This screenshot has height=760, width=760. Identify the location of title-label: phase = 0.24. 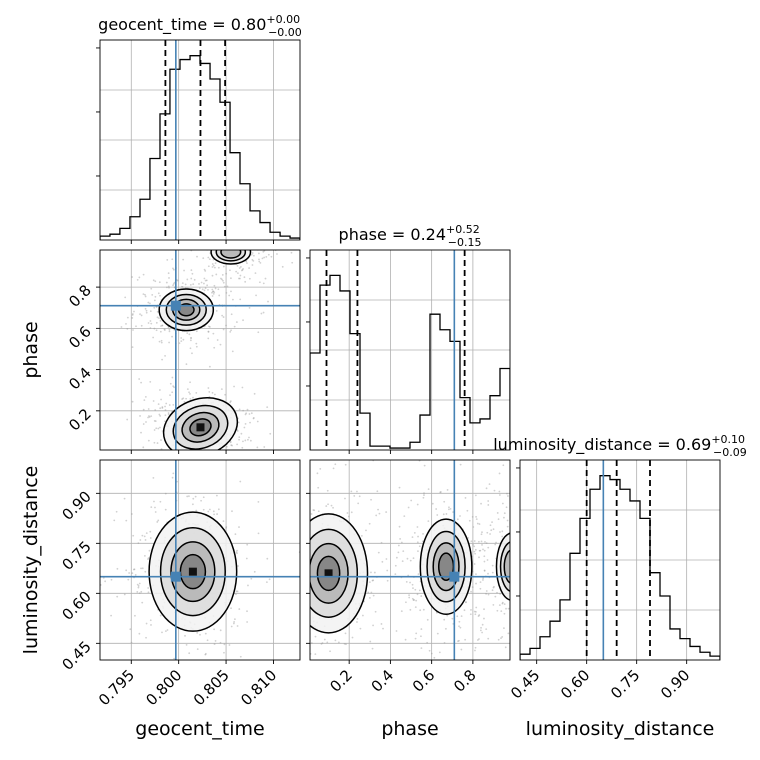
(392, 234).